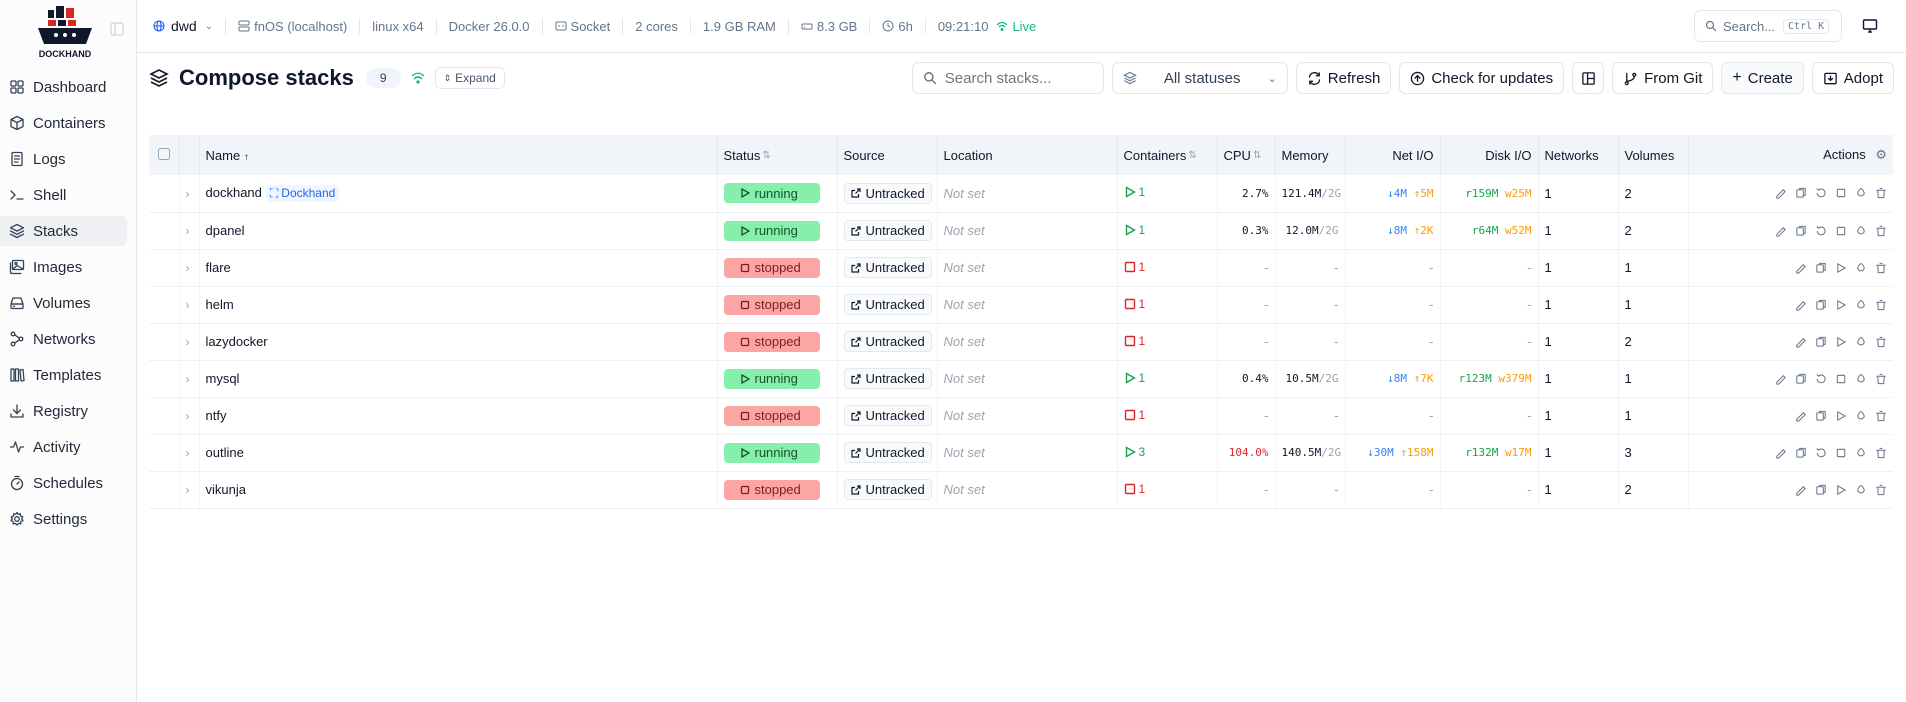 Image resolution: width=1906 pixels, height=702 pixels. I want to click on monitor-icon, so click(1870, 26).